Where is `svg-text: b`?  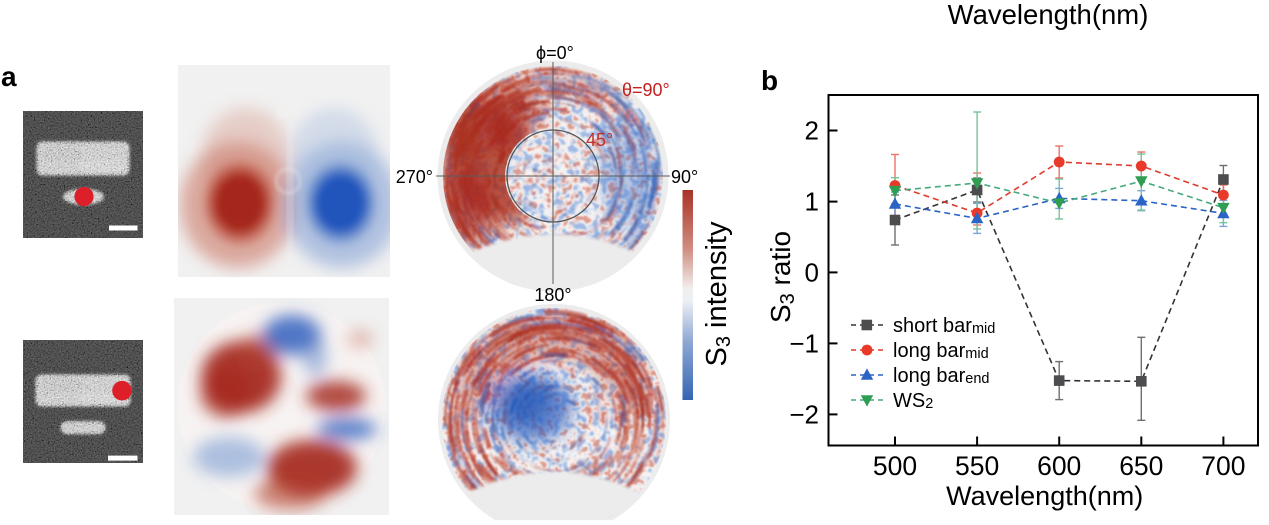 svg-text: b is located at coordinates (769, 80).